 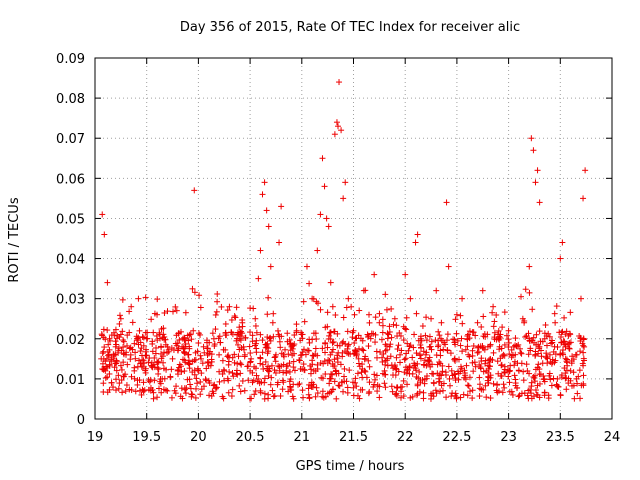 I want to click on y-tick-label: 0.09, so click(x=70, y=59).